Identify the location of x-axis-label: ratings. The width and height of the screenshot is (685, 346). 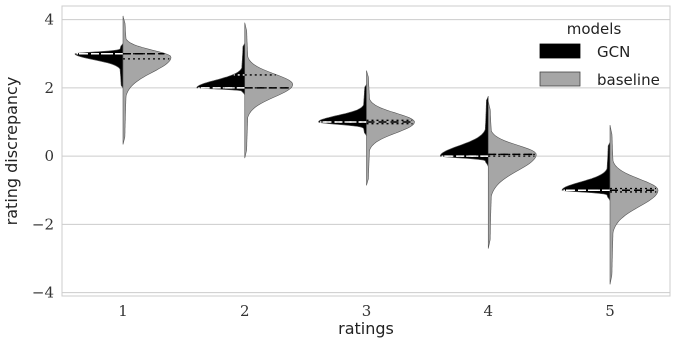
(366, 328).